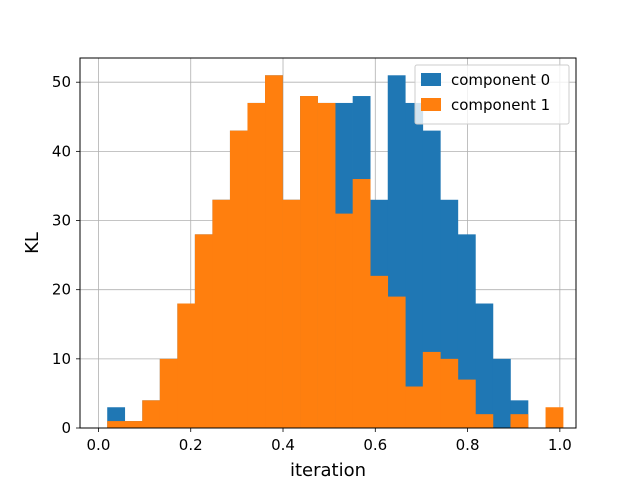 The width and height of the screenshot is (640, 480). What do you see at coordinates (375, 445) in the screenshot?
I see `x-tick-label: 0.6` at bounding box center [375, 445].